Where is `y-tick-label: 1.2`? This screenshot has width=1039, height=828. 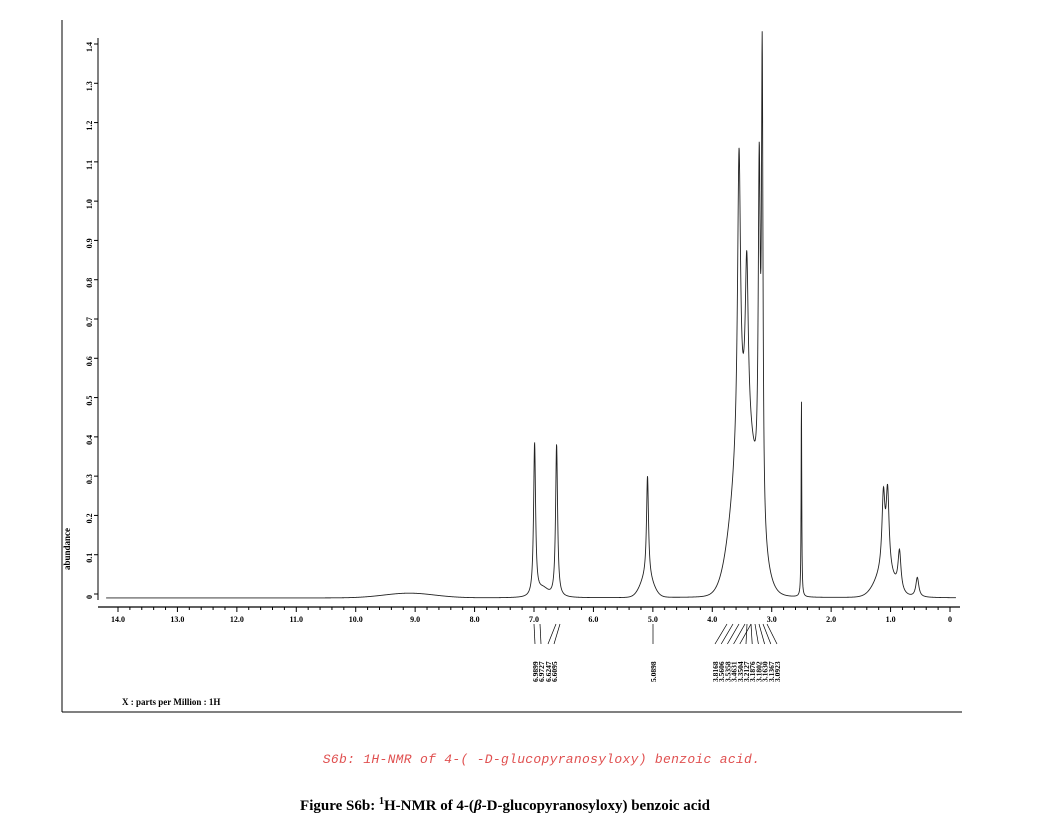
y-tick-label: 1.2 is located at coordinates (89, 126).